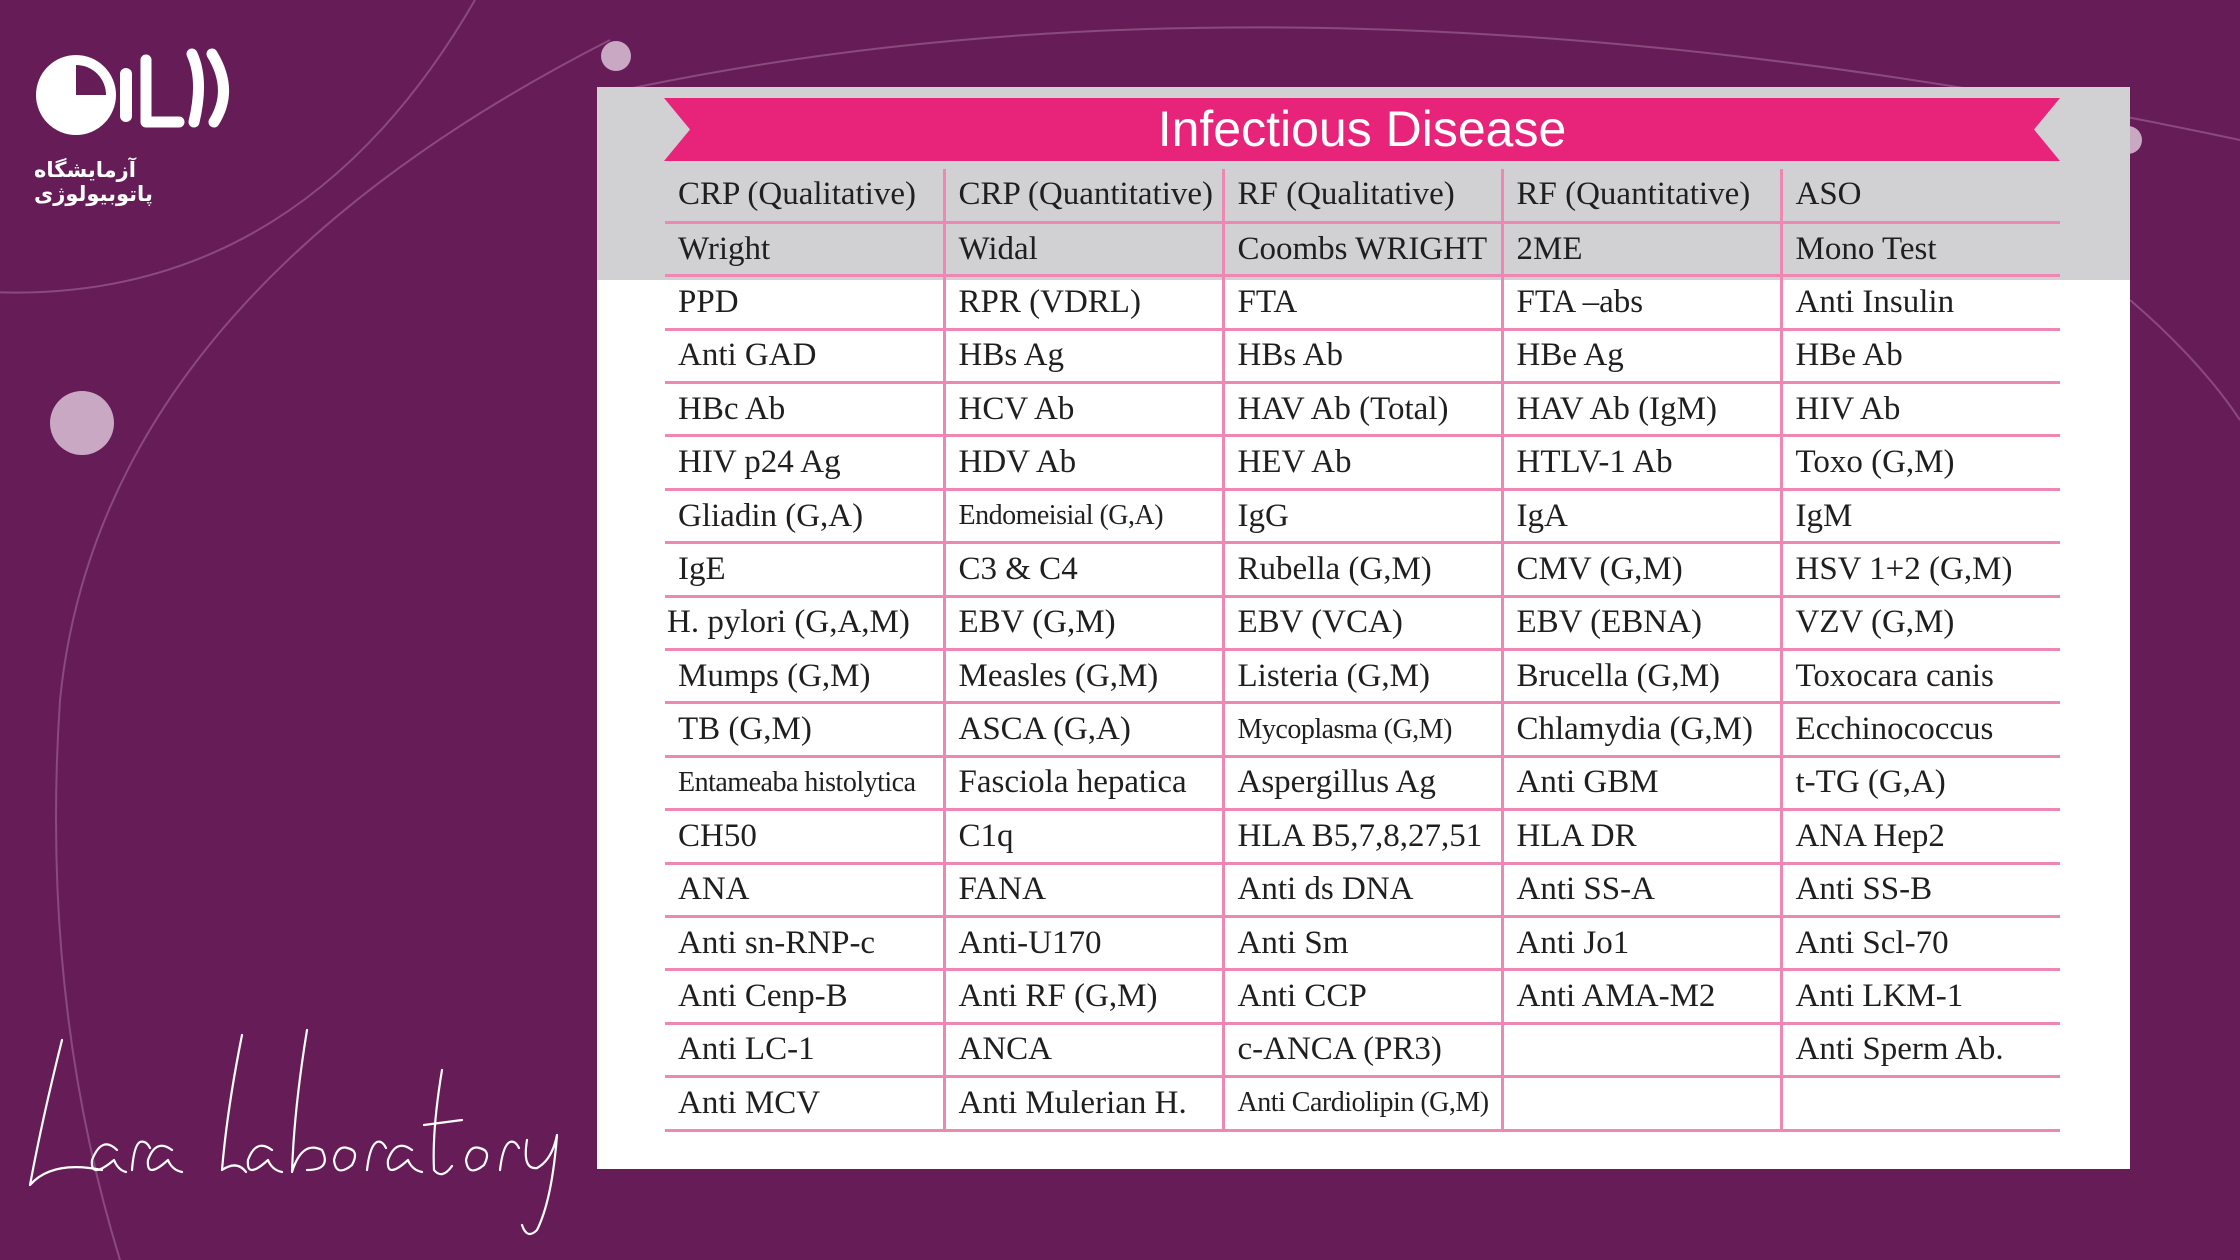 Image resolution: width=2240 pixels, height=1260 pixels. I want to click on table-row: Anti GAD HBs Ag HBs Ab HBe Ag HBe Ab, so click(1362, 357).